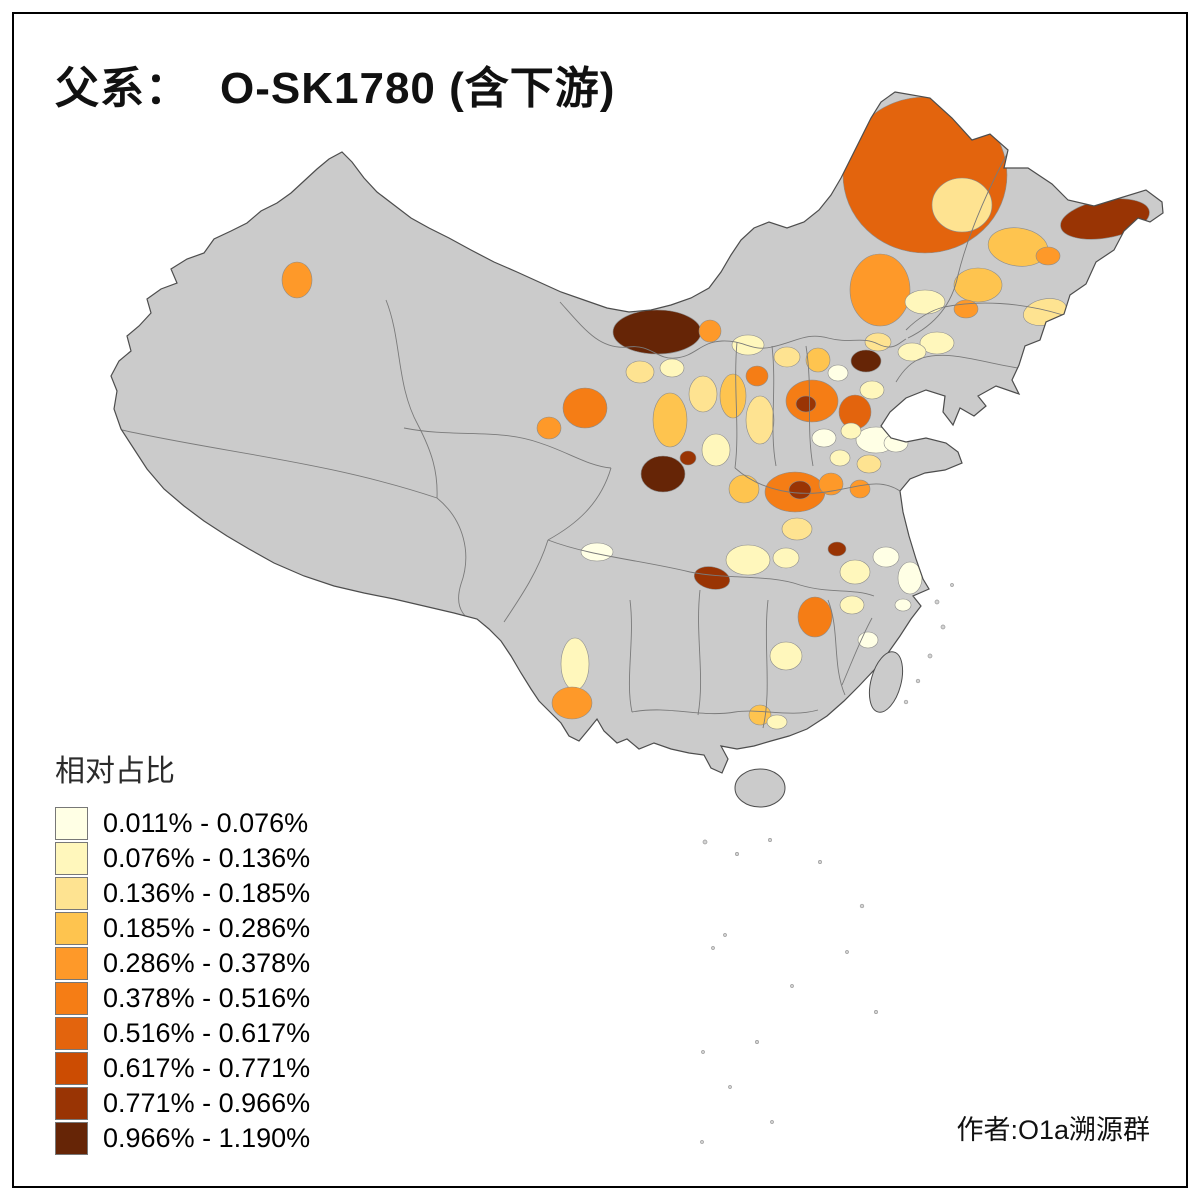  I want to click on legend-row: 0.617% - 0.771%, so click(182, 1068).